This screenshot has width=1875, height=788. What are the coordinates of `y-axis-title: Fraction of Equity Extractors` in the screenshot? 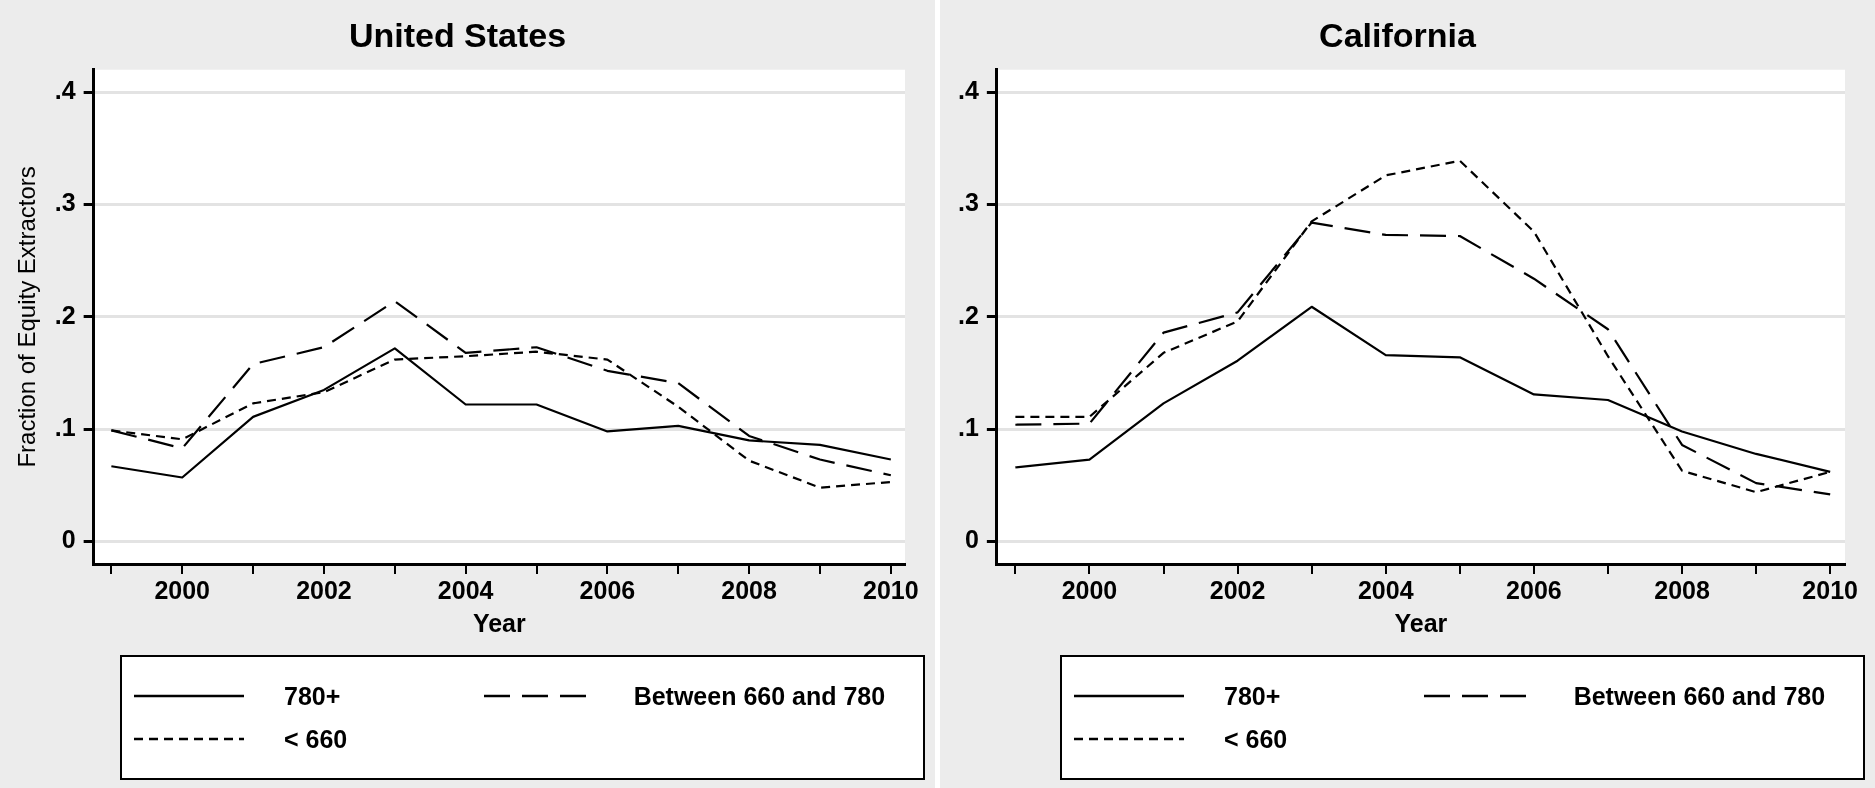 It's located at (27, 317).